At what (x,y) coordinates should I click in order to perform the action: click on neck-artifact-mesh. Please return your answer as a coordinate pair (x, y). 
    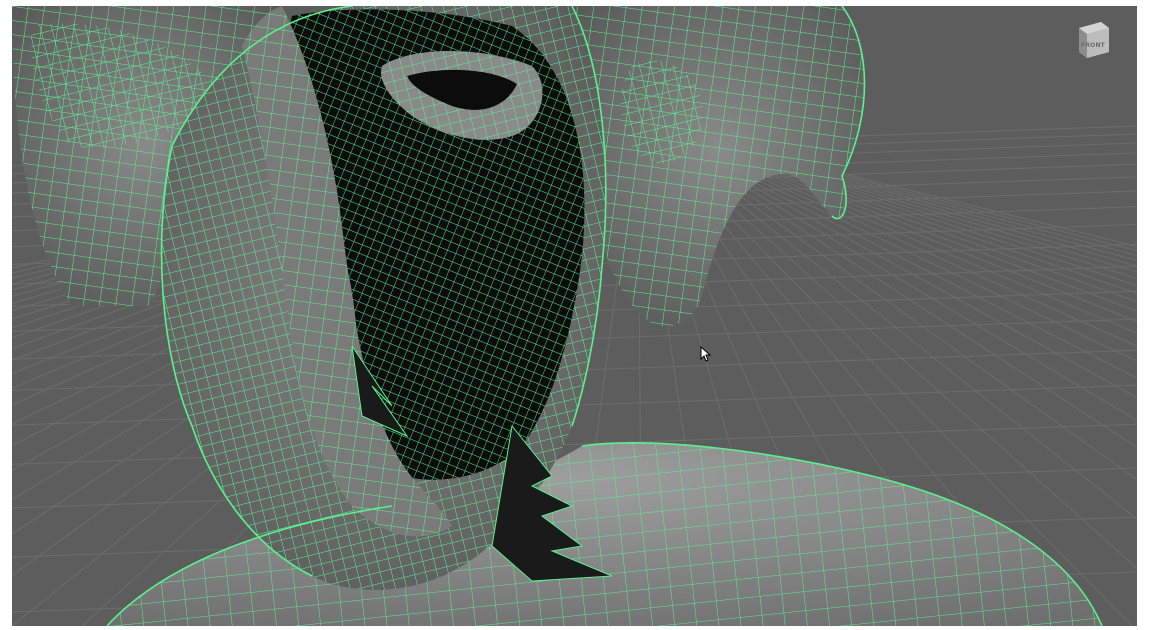
    Looking at the image, I should click on (482, 463).